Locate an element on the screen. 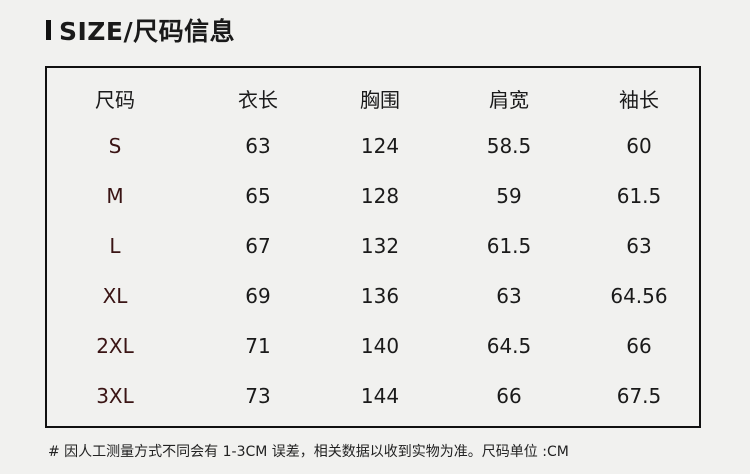  title-bar-decoration is located at coordinates (48, 30).